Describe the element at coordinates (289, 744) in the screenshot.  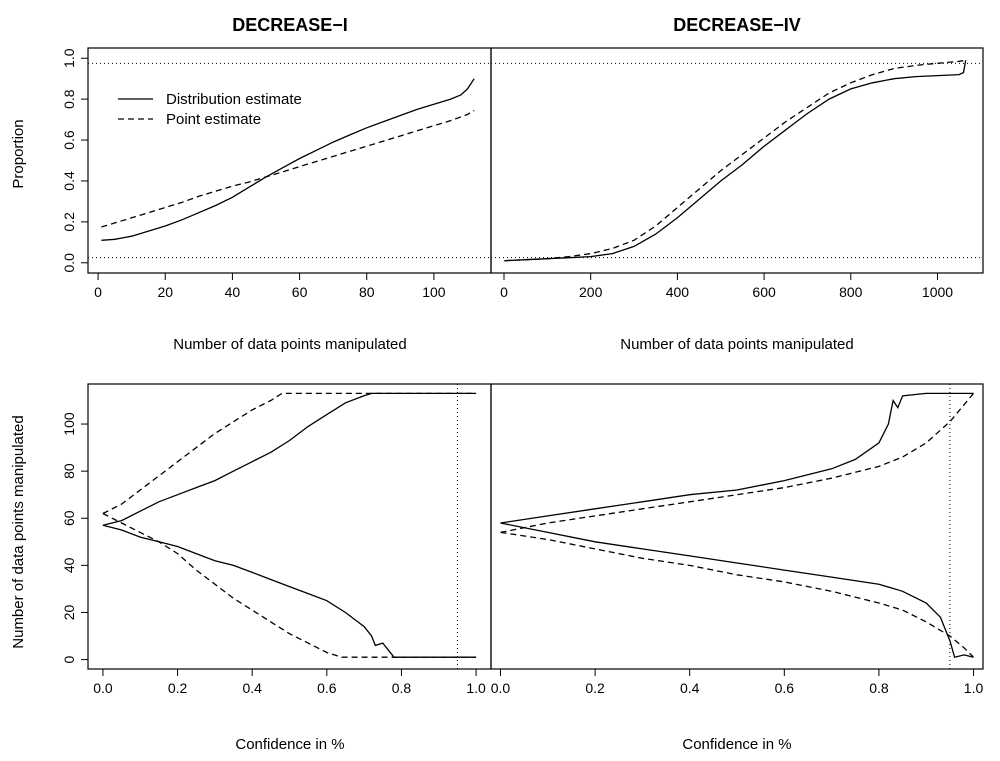
I see `x-axis-label-bottom-left: Confidence in %` at that location.